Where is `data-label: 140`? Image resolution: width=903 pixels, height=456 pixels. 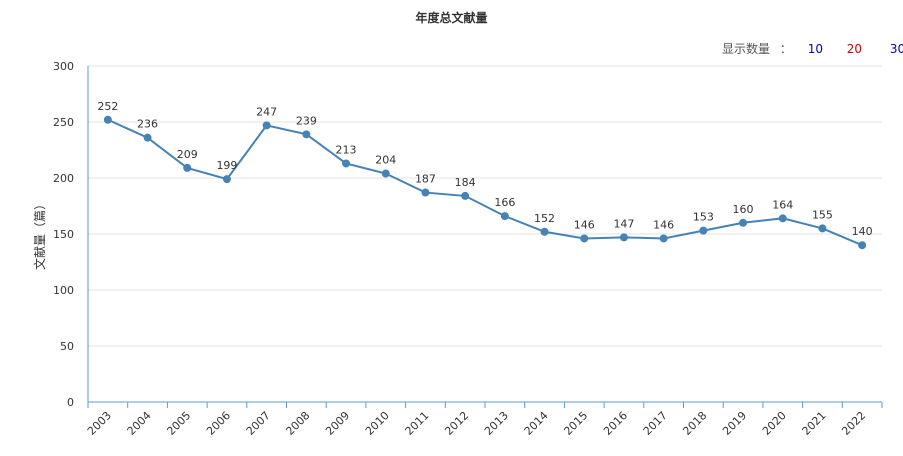
data-label: 140 is located at coordinates (862, 231).